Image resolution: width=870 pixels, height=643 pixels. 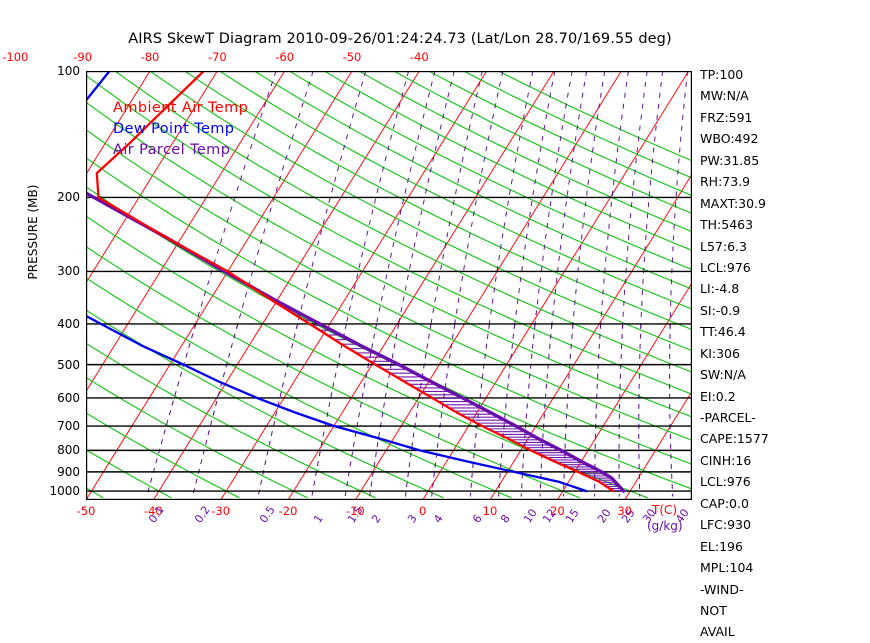 What do you see at coordinates (725, 182) in the screenshot?
I see `panel-row: RH:73.9` at bounding box center [725, 182].